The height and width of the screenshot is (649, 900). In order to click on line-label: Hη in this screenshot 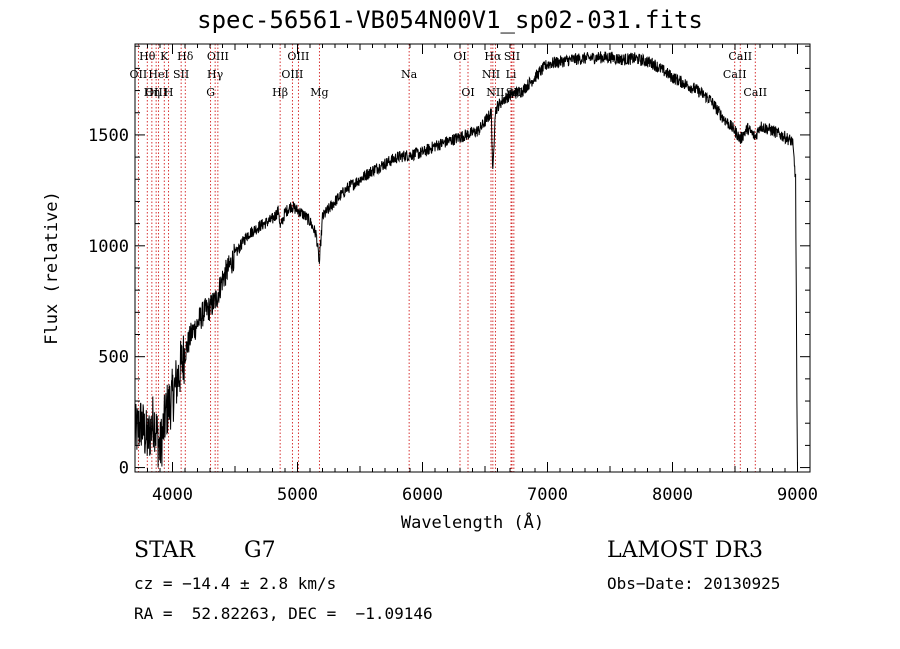, I will do `click(152, 92)`.